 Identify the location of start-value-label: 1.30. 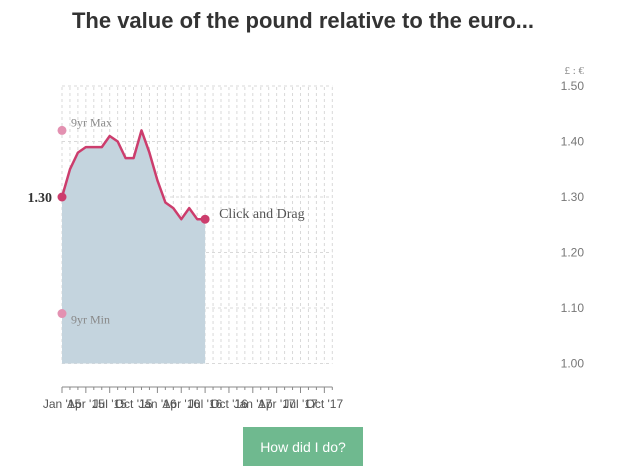
(40, 198).